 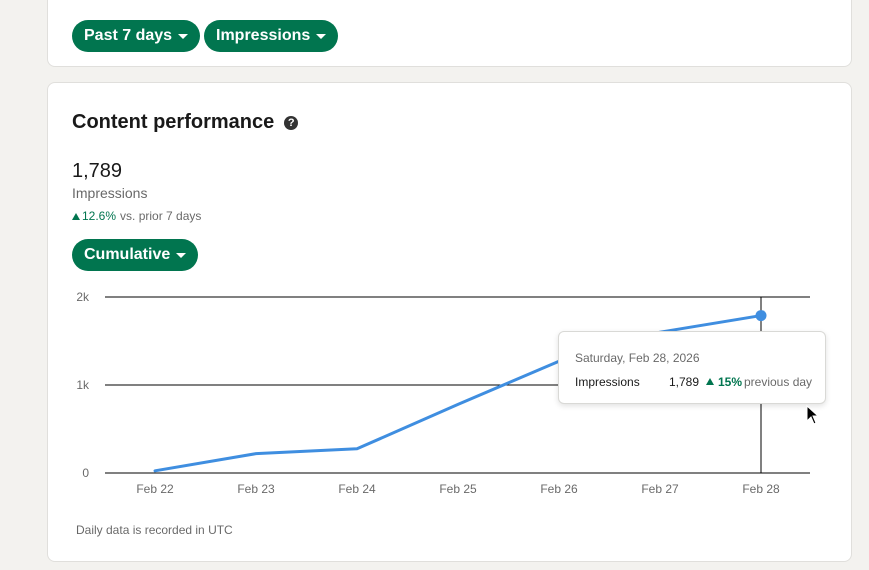 I want to click on cumulative-label: Cumulative, so click(x=127, y=254).